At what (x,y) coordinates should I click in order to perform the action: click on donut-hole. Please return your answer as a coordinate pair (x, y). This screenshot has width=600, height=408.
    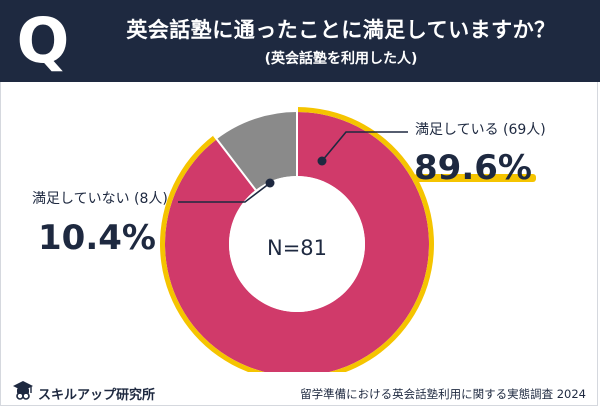
    Looking at the image, I should click on (297, 244).